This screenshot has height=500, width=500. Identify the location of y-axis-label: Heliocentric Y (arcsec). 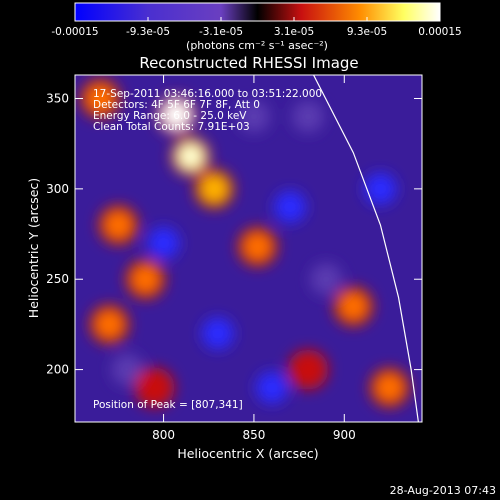
(33, 248).